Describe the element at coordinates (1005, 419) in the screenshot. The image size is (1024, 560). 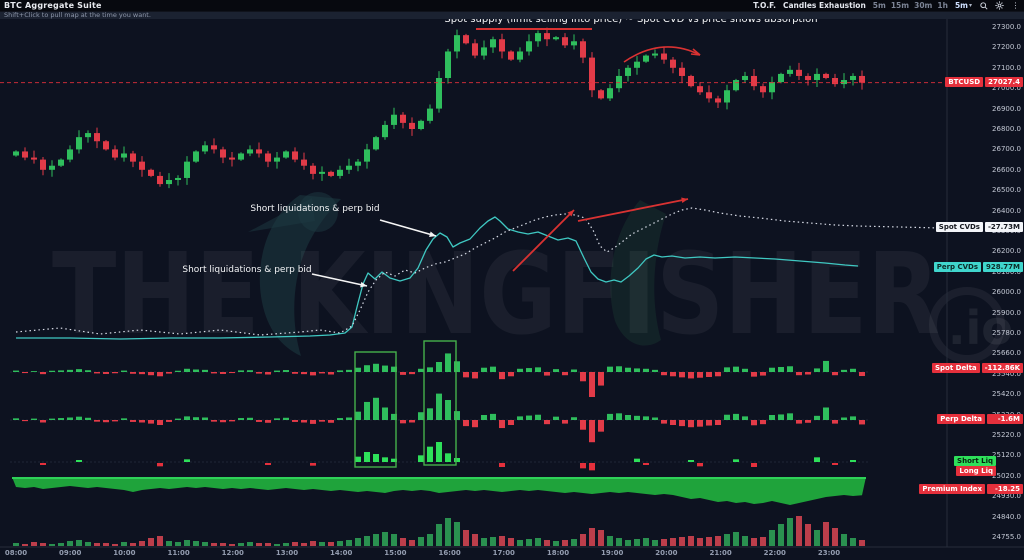
I see `series-label-value: -1.6M` at that location.